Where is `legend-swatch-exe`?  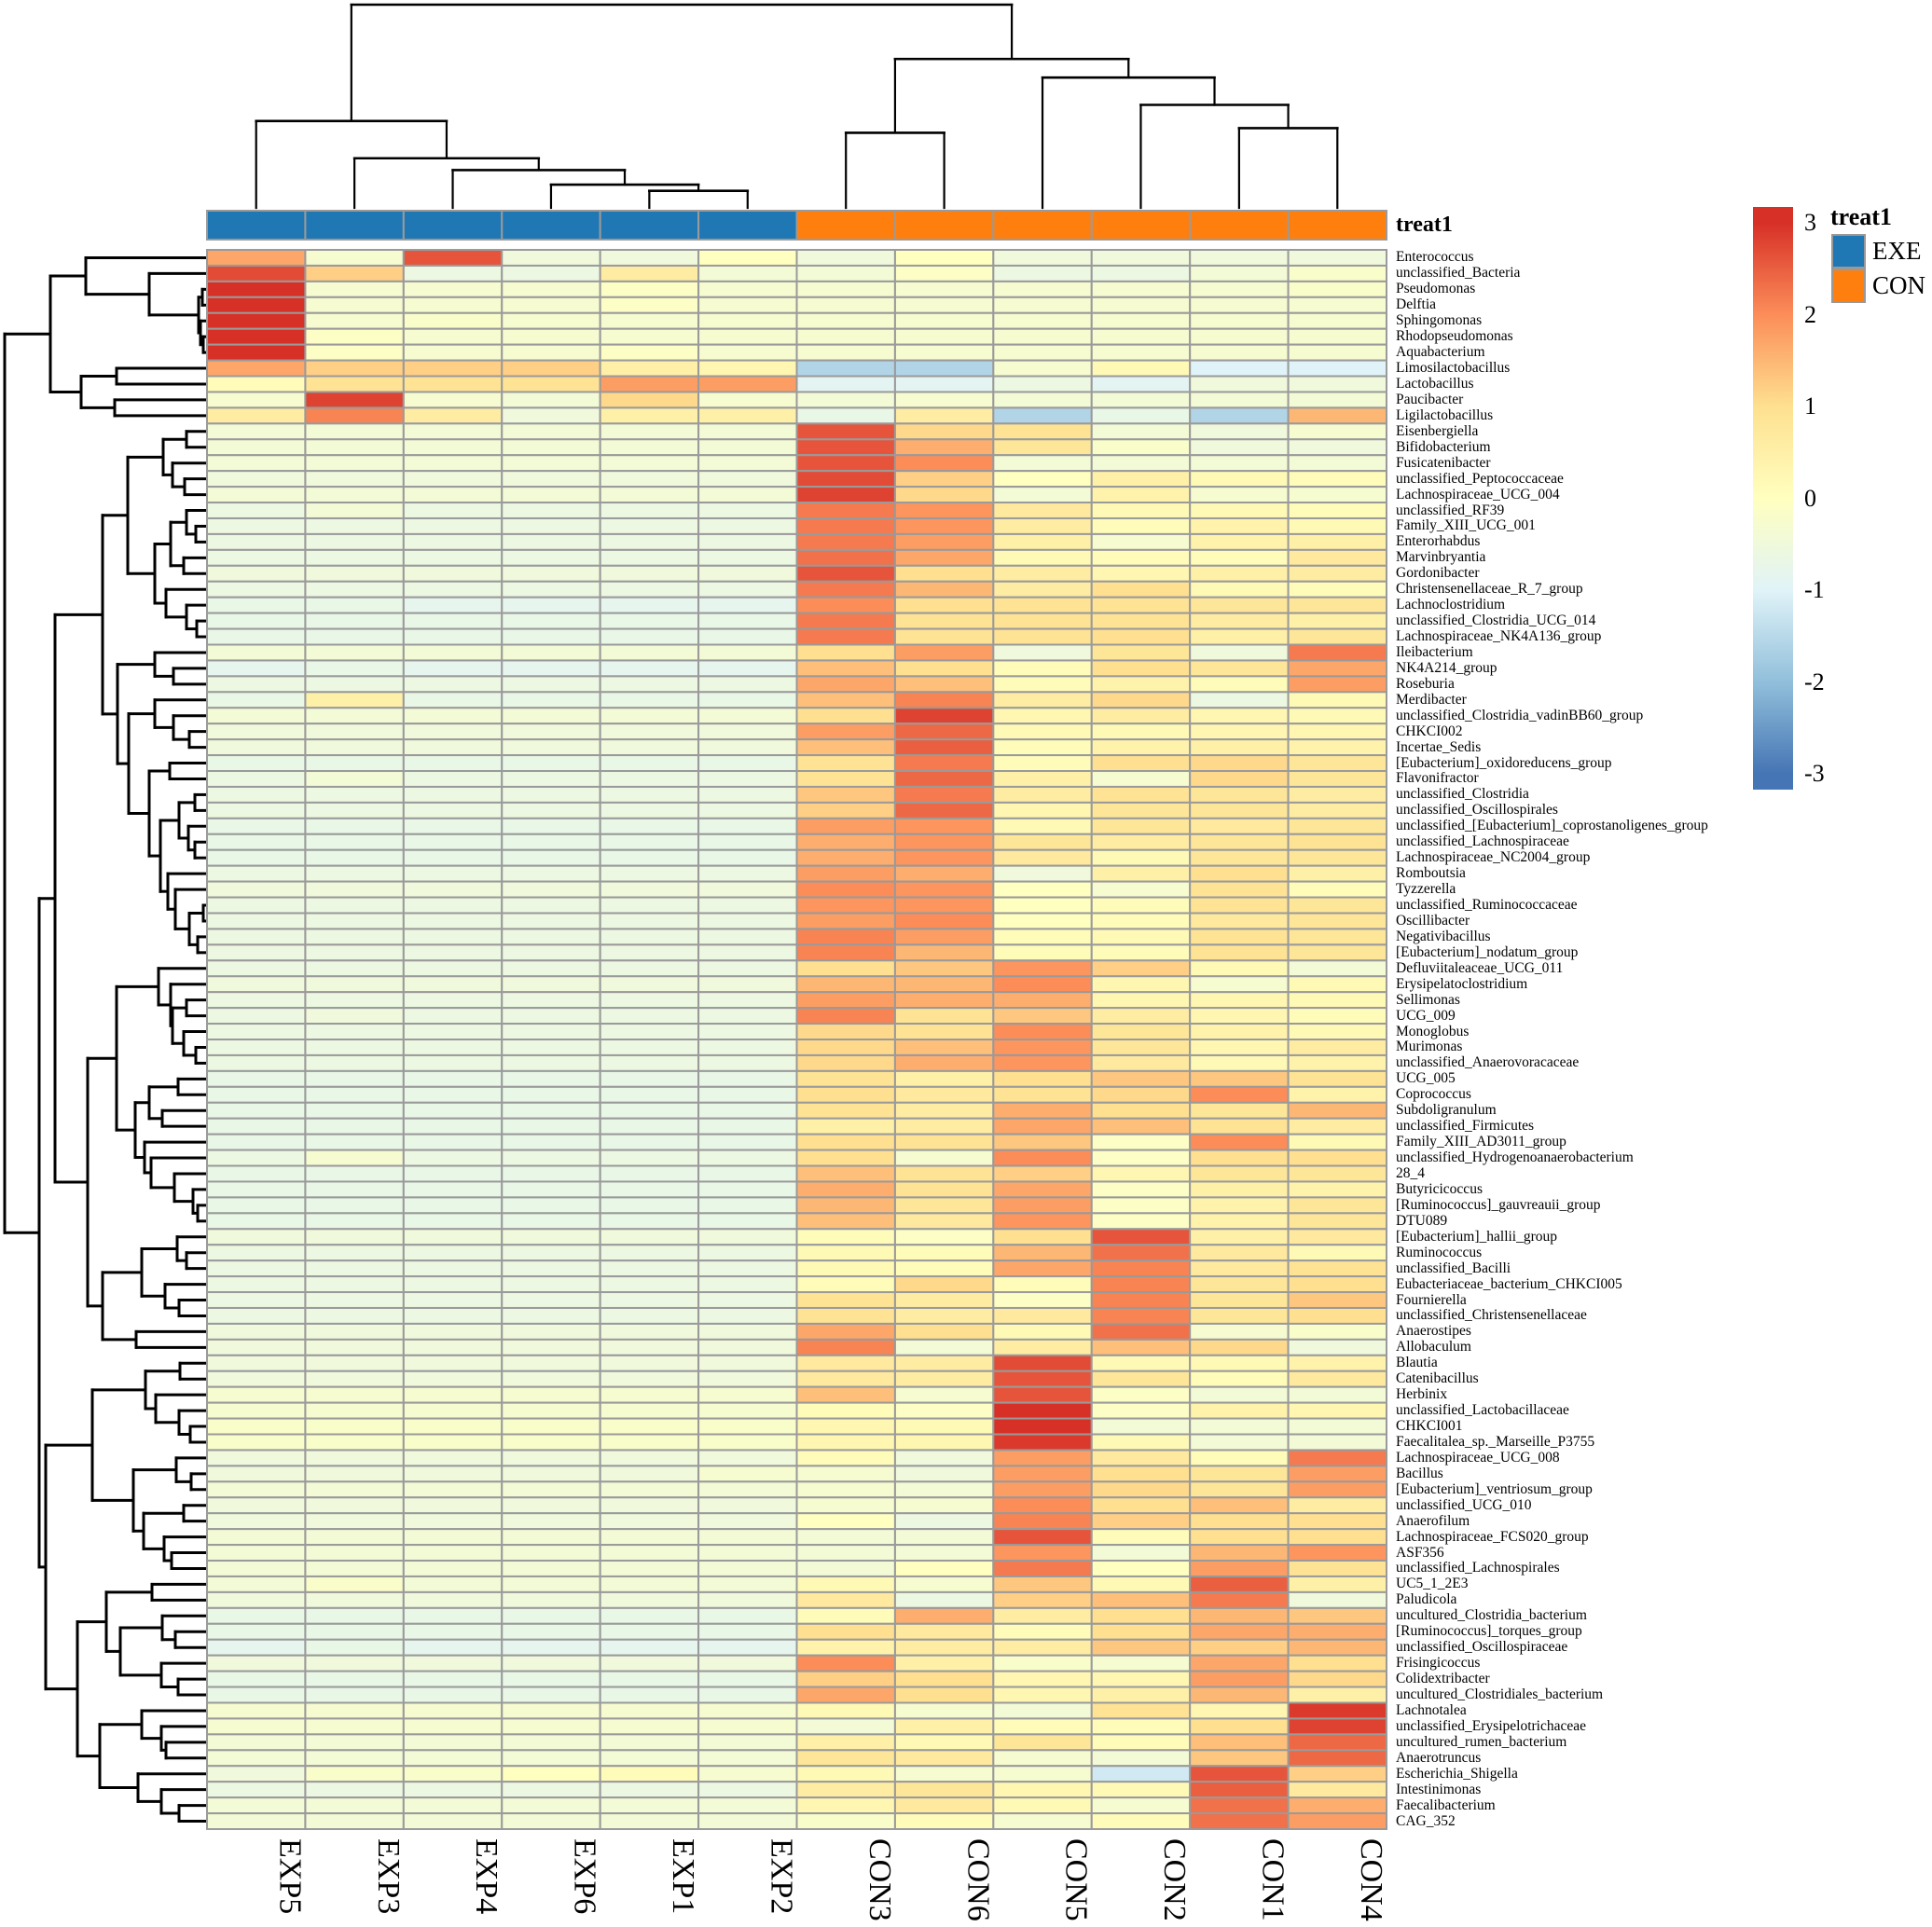
legend-swatch-exe is located at coordinates (1849, 251).